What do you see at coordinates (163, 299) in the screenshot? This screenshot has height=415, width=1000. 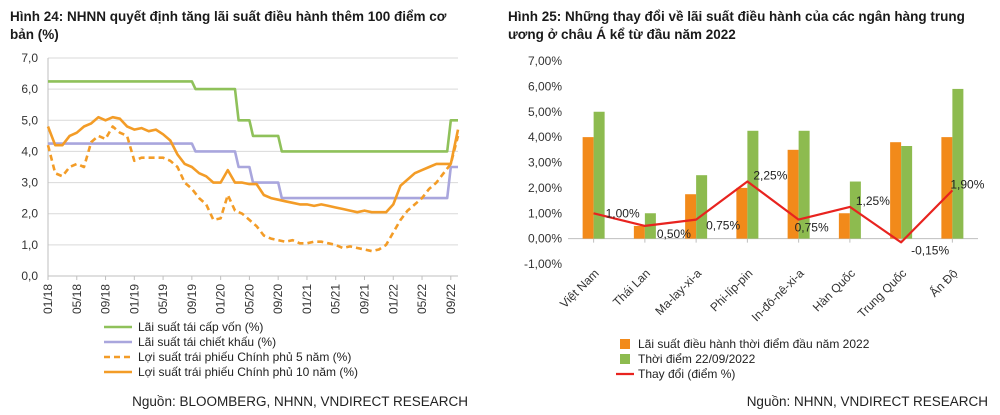 I see `x-tick-label: 05/19` at bounding box center [163, 299].